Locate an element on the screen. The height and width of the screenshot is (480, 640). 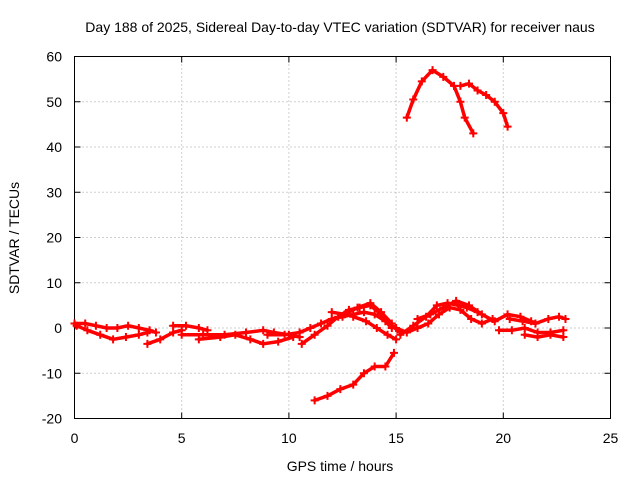
y-tick-label: 60 is located at coordinates (54, 57).